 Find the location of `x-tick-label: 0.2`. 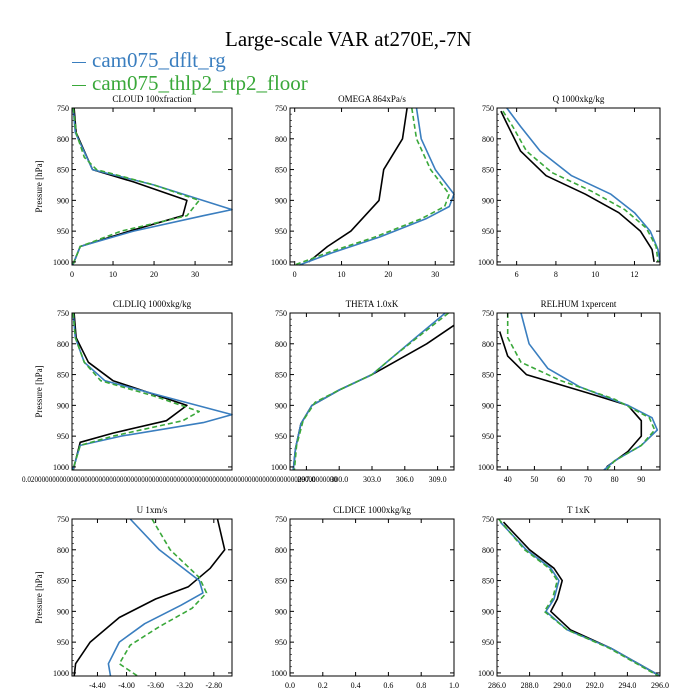

x-tick-label: 0.2 is located at coordinates (323, 685).